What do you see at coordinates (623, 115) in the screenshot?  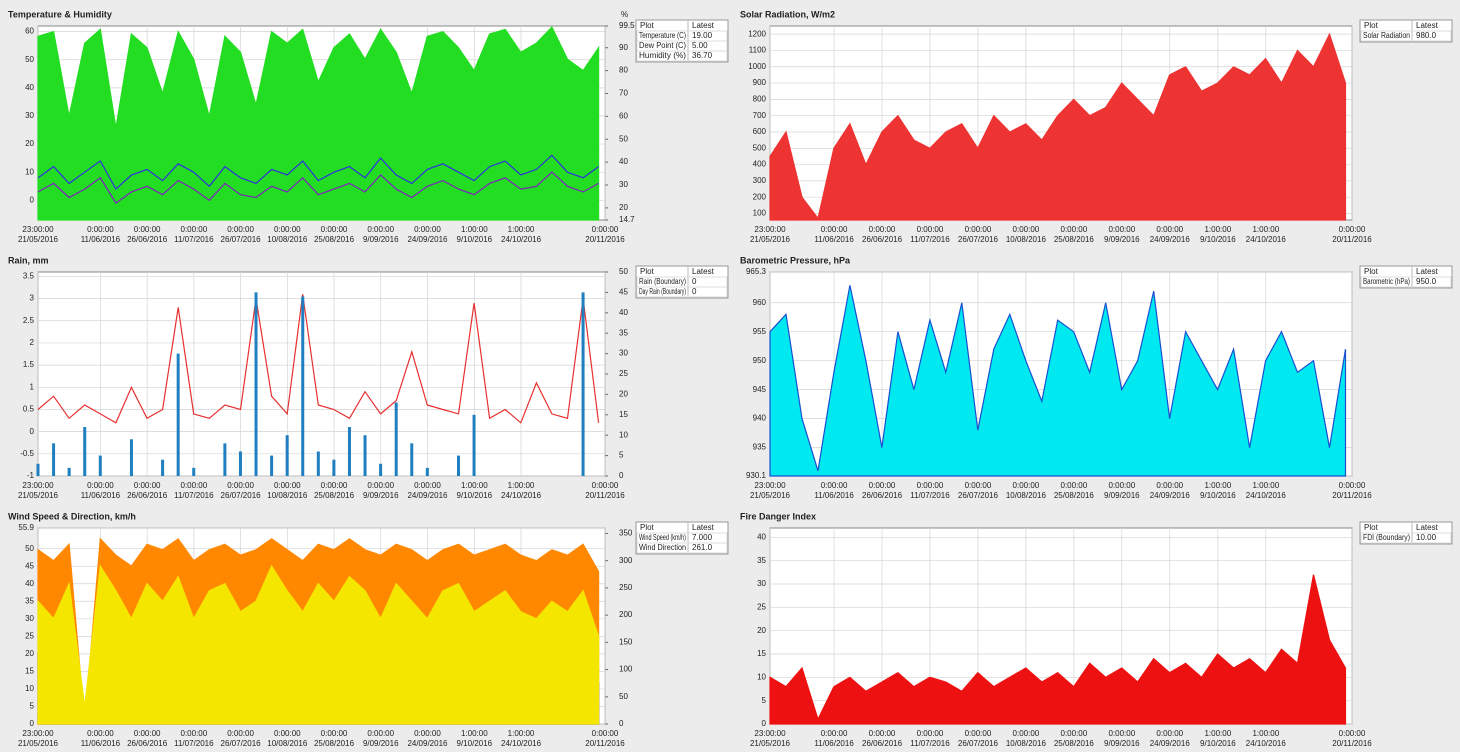 I see `y2-tick-label: 60` at bounding box center [623, 115].